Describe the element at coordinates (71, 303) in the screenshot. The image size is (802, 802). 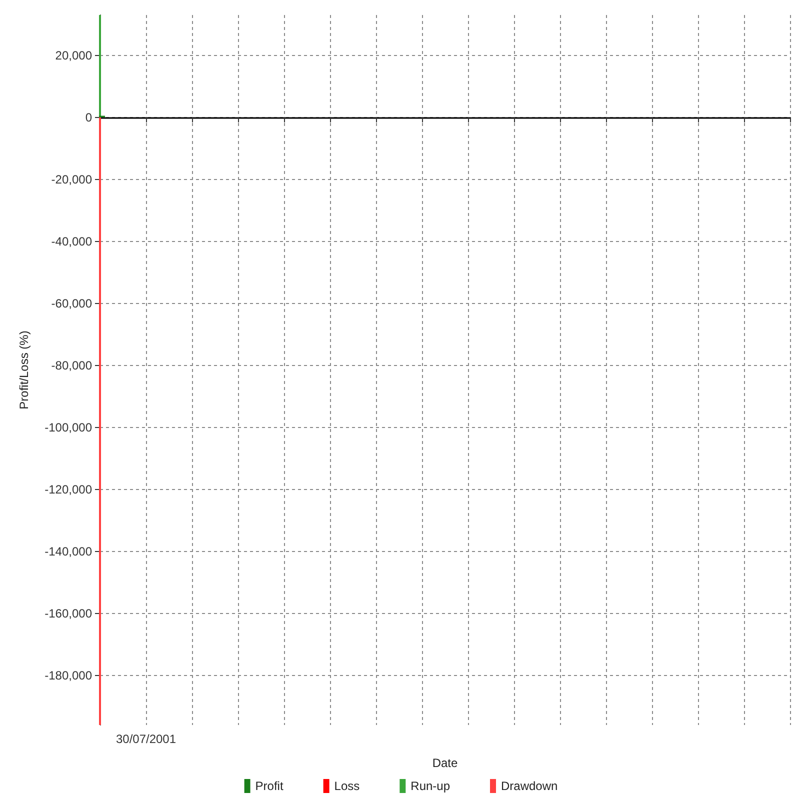
I see `y-tick-label: -60,000` at that location.